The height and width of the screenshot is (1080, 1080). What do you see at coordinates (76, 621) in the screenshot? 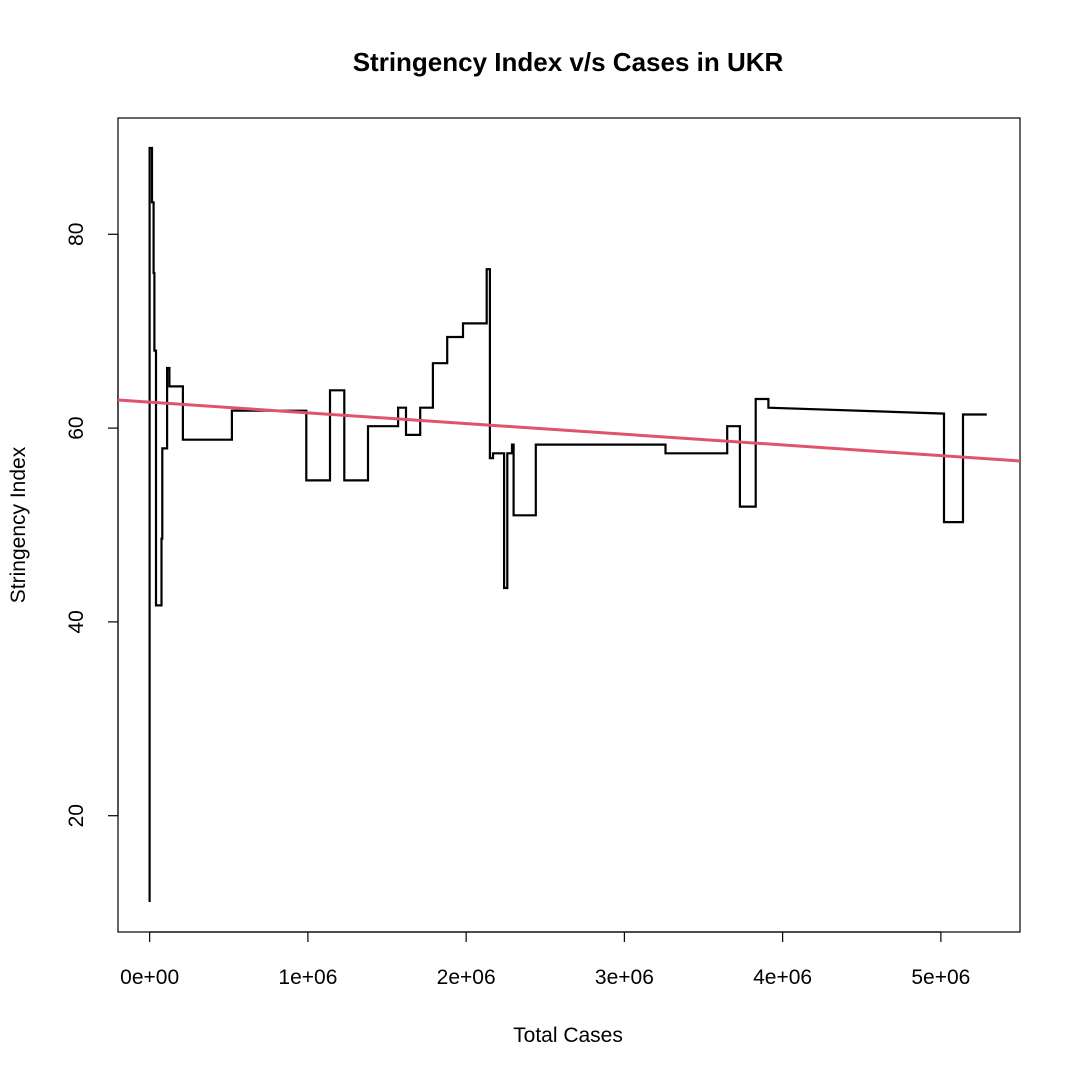
I see `y-tick-label: 40` at bounding box center [76, 621].